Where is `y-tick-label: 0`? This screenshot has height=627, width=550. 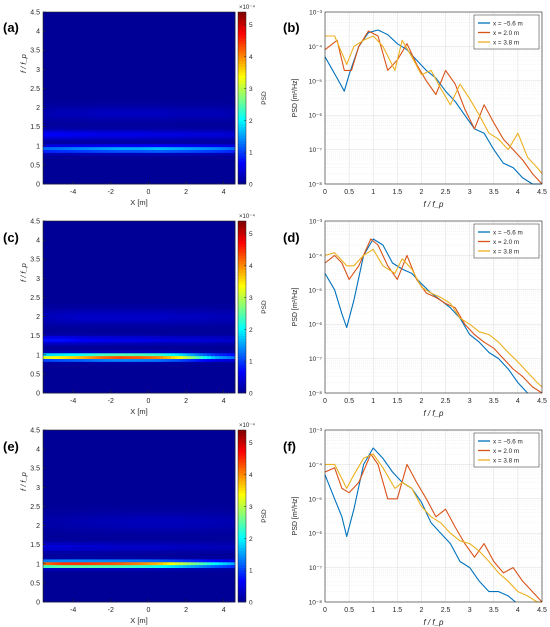 y-tick-label: 0 is located at coordinates (38, 185).